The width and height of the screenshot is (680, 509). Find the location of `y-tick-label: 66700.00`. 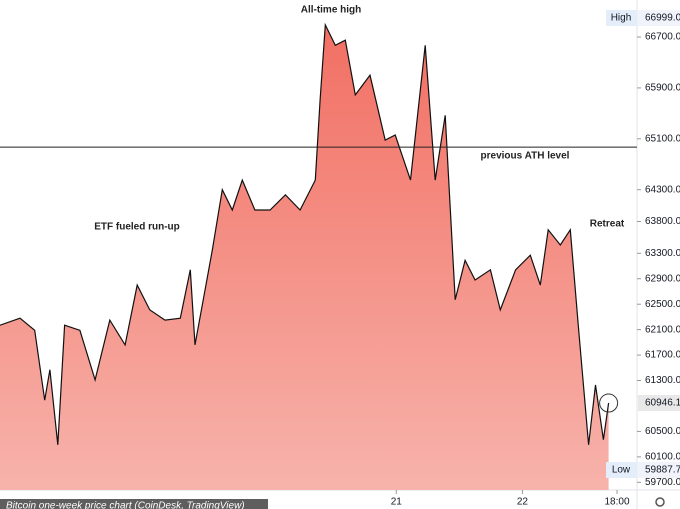

y-tick-label: 66700.00 is located at coordinates (662, 37).